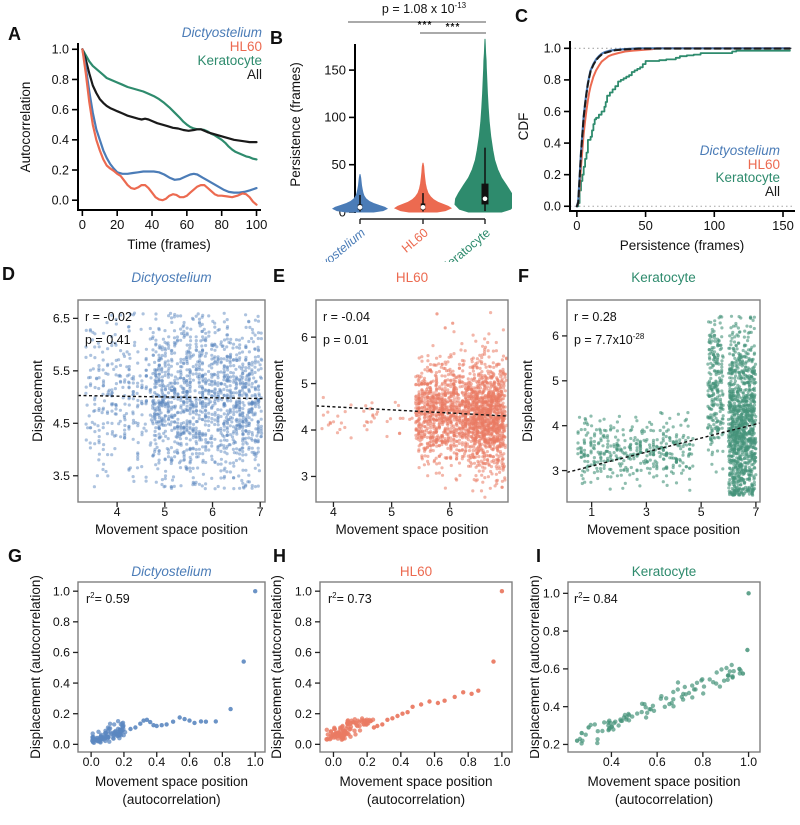 Image resolution: width=800 pixels, height=825 pixels. What do you see at coordinates (595, 317) in the screenshot?
I see `stat-r: r = 0.28` at bounding box center [595, 317].